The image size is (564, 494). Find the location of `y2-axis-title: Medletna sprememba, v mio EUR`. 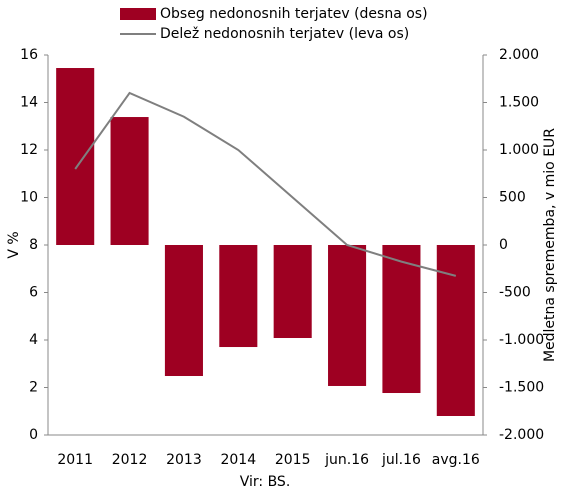

y2-axis-title: Medletna sprememba, v mio EUR is located at coordinates (550, 245).